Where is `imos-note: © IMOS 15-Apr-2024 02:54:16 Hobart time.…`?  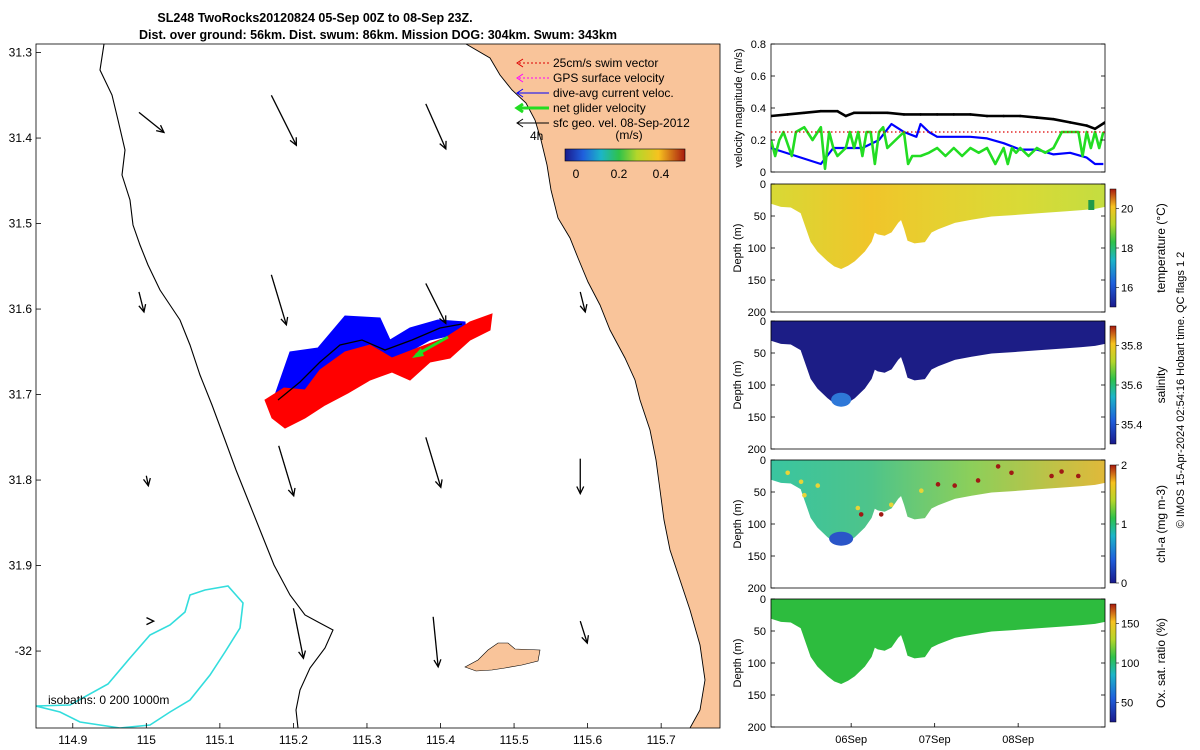
imos-note: © IMOS 15-Apr-2024 02:54:16 Hobart time.… is located at coordinates (1181, 390).